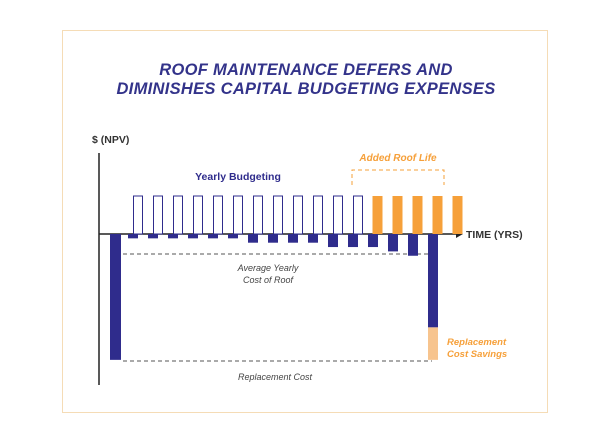 The height and width of the screenshot is (443, 612). What do you see at coordinates (110, 140) in the screenshot?
I see `y-axis-label: $ (NPV)` at bounding box center [110, 140].